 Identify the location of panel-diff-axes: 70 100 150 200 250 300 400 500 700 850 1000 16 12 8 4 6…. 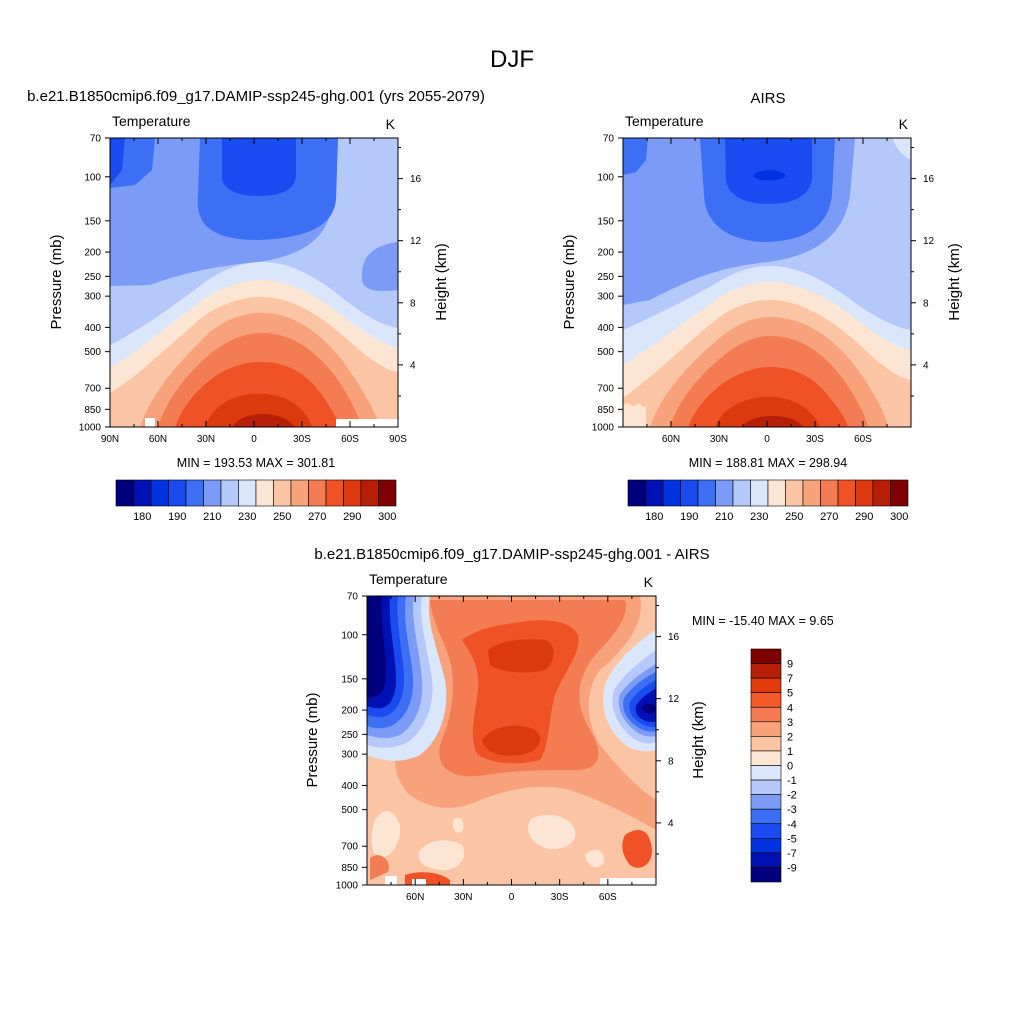
(508, 748).